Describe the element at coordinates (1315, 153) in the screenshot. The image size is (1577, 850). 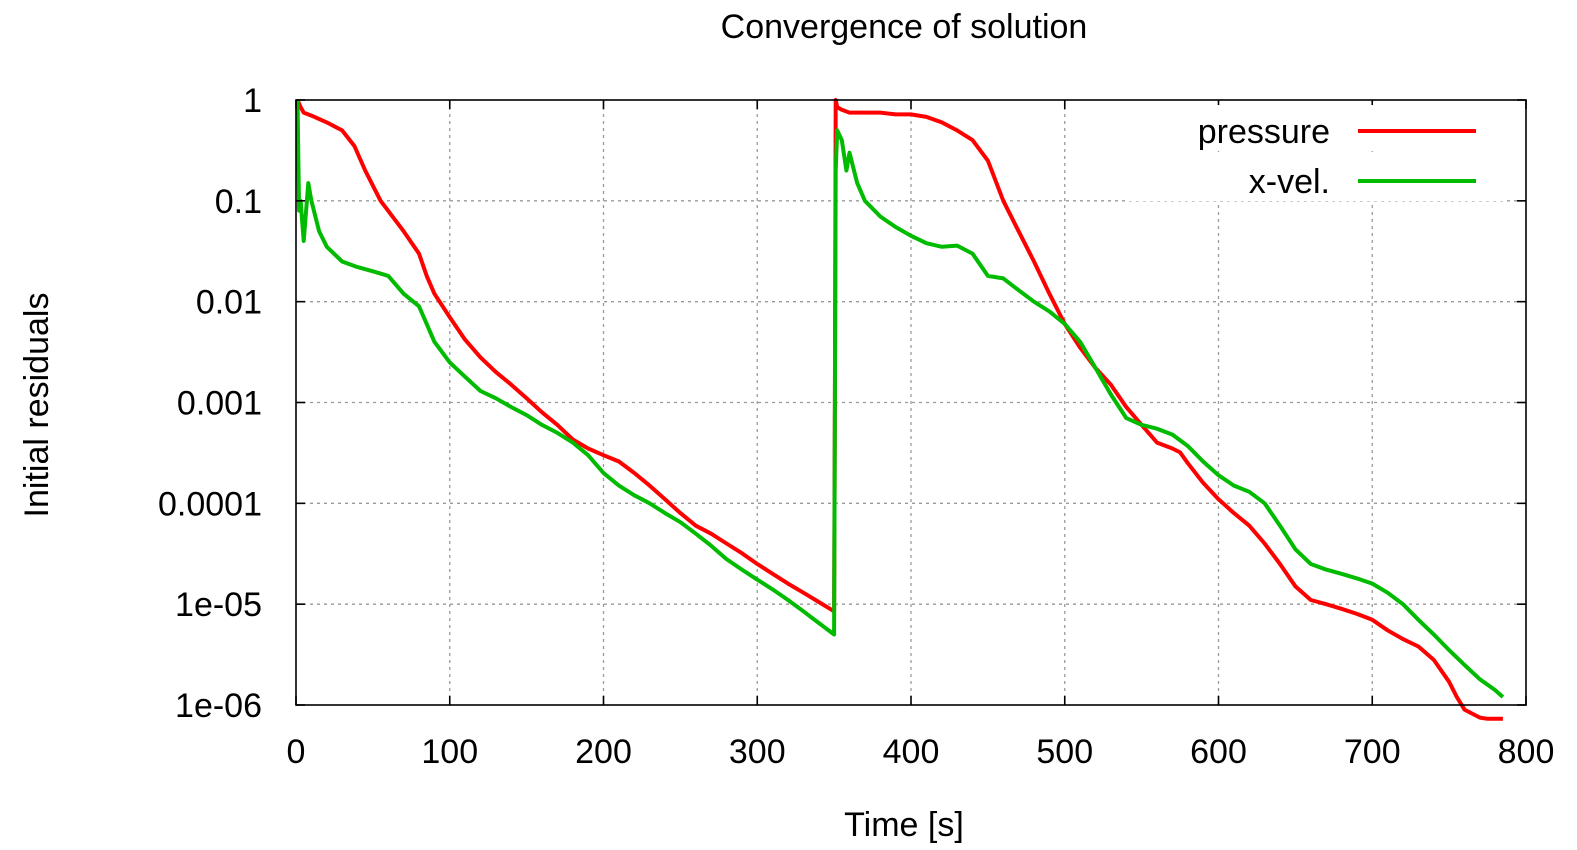
I see `legend: pressure x-vel.` at that location.